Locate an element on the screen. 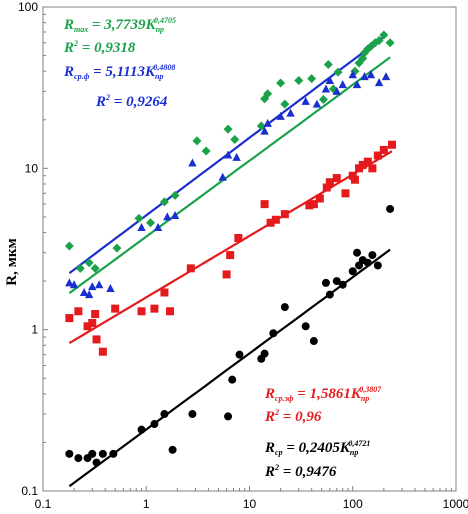  black-eq-ksub: пр is located at coordinates (354, 452).